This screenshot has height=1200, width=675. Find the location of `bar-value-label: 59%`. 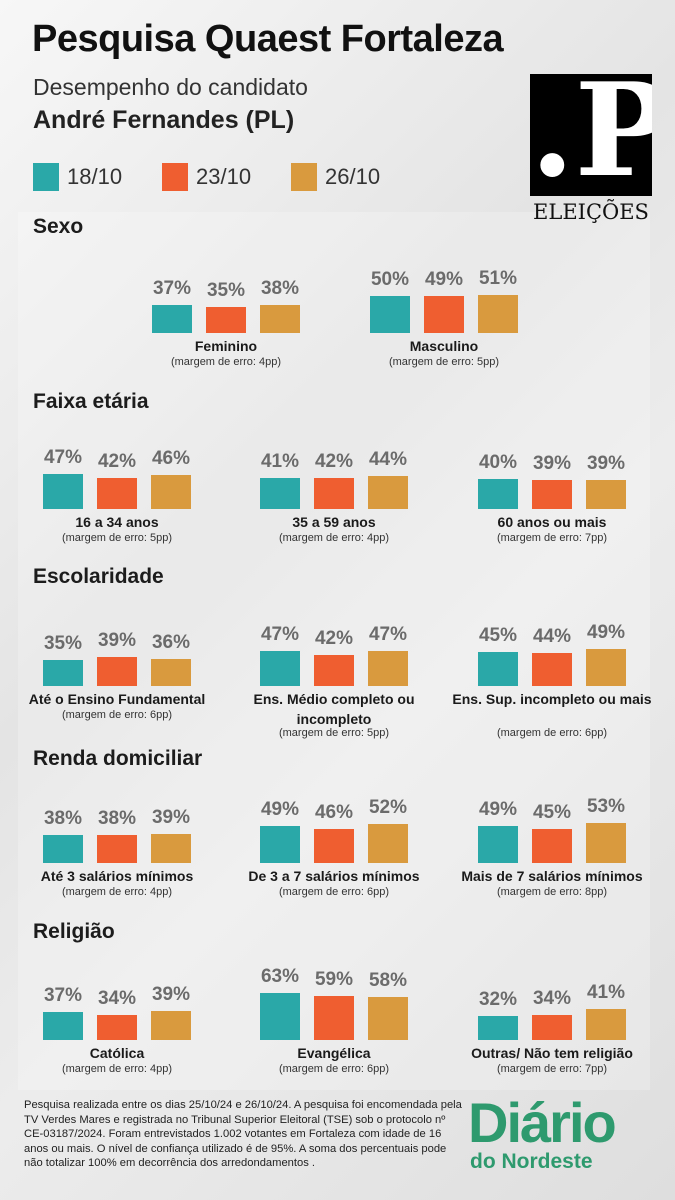

bar-value-label: 59% is located at coordinates (334, 979).